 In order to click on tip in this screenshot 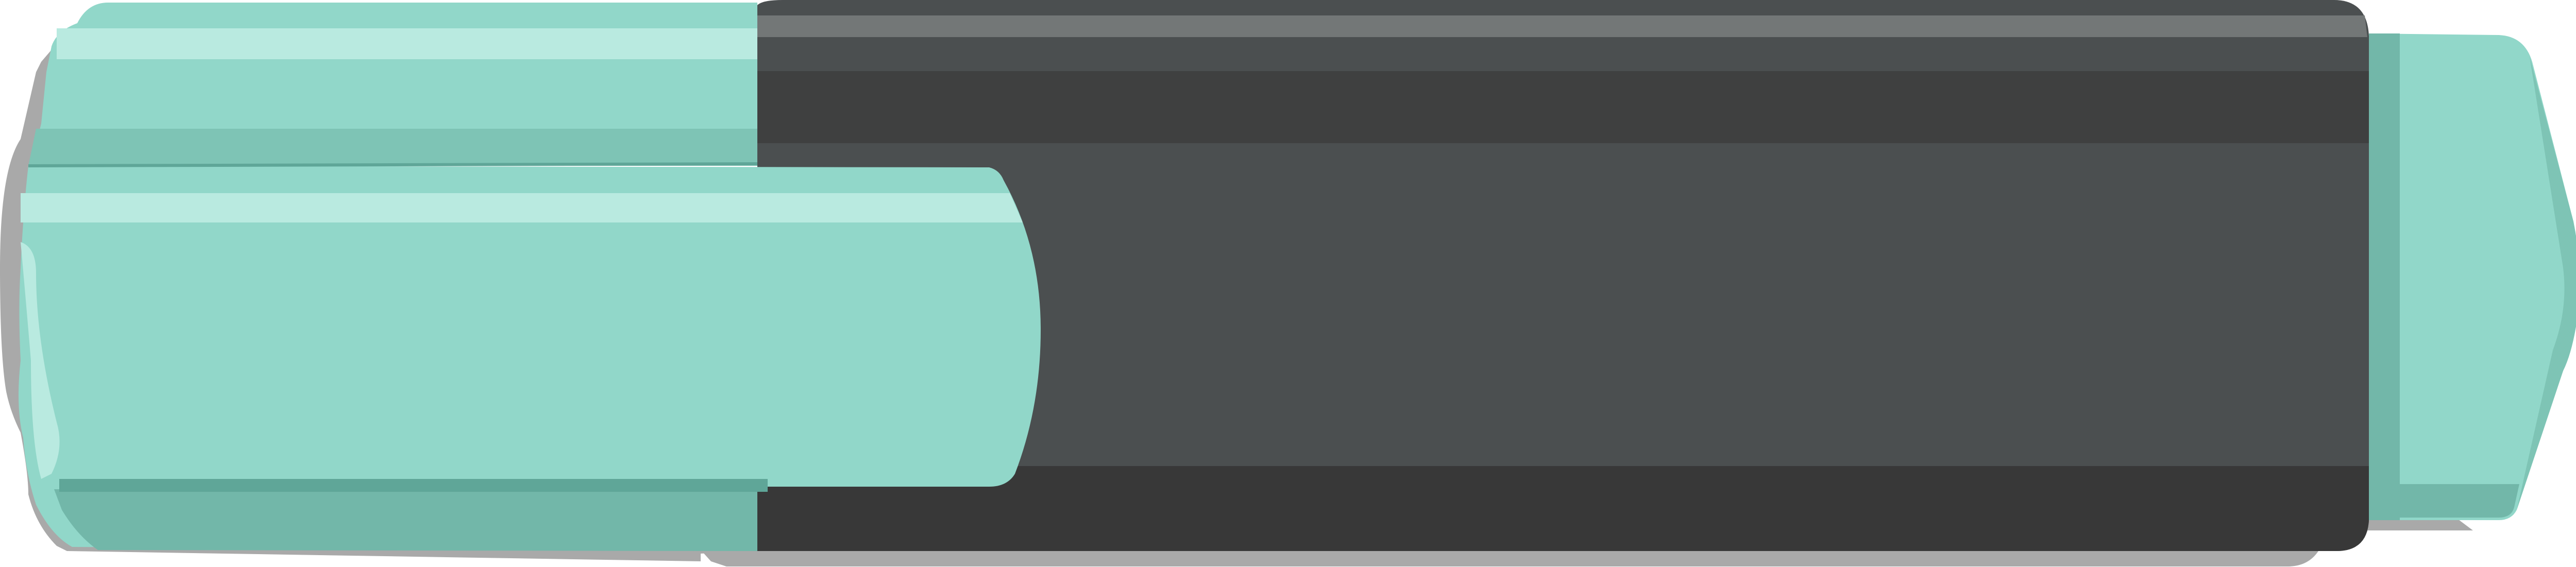, I will do `click(2472, 276)`.